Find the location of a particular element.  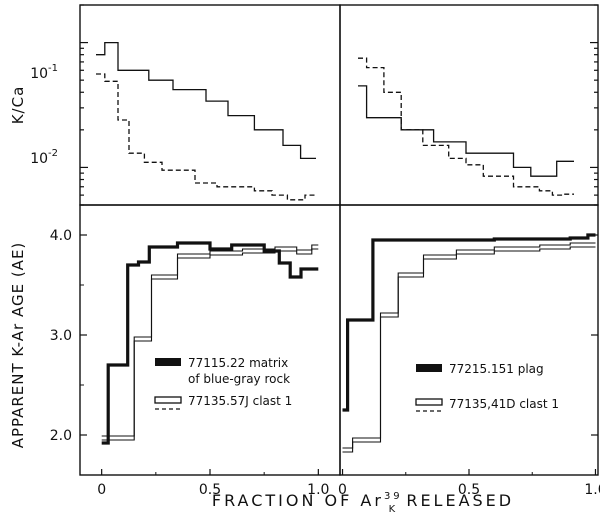

series-kca-right-solid is located at coordinates (466, 131).